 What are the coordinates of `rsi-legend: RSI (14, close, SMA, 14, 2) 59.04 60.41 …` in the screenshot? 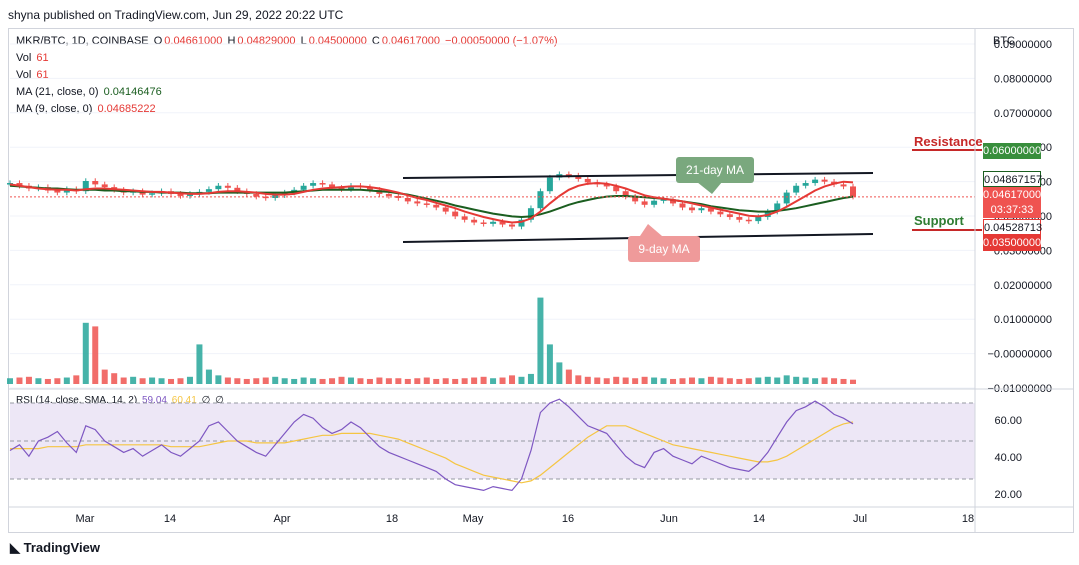 It's located at (121, 400).